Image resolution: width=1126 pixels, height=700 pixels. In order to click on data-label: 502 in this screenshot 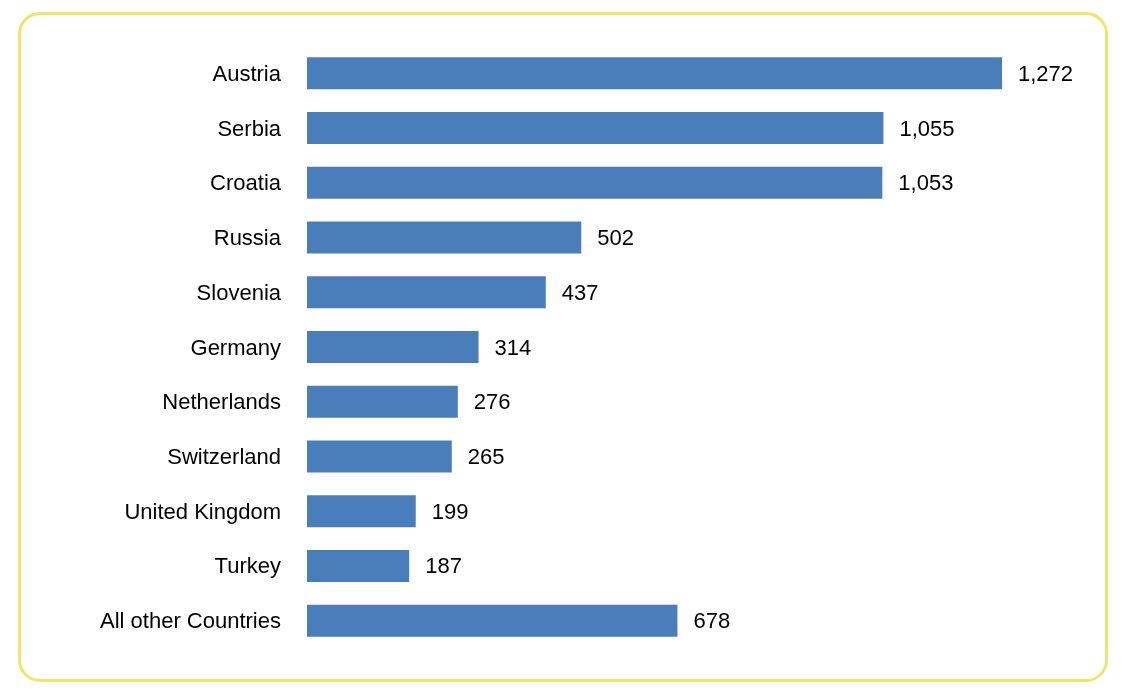, I will do `click(615, 238)`.